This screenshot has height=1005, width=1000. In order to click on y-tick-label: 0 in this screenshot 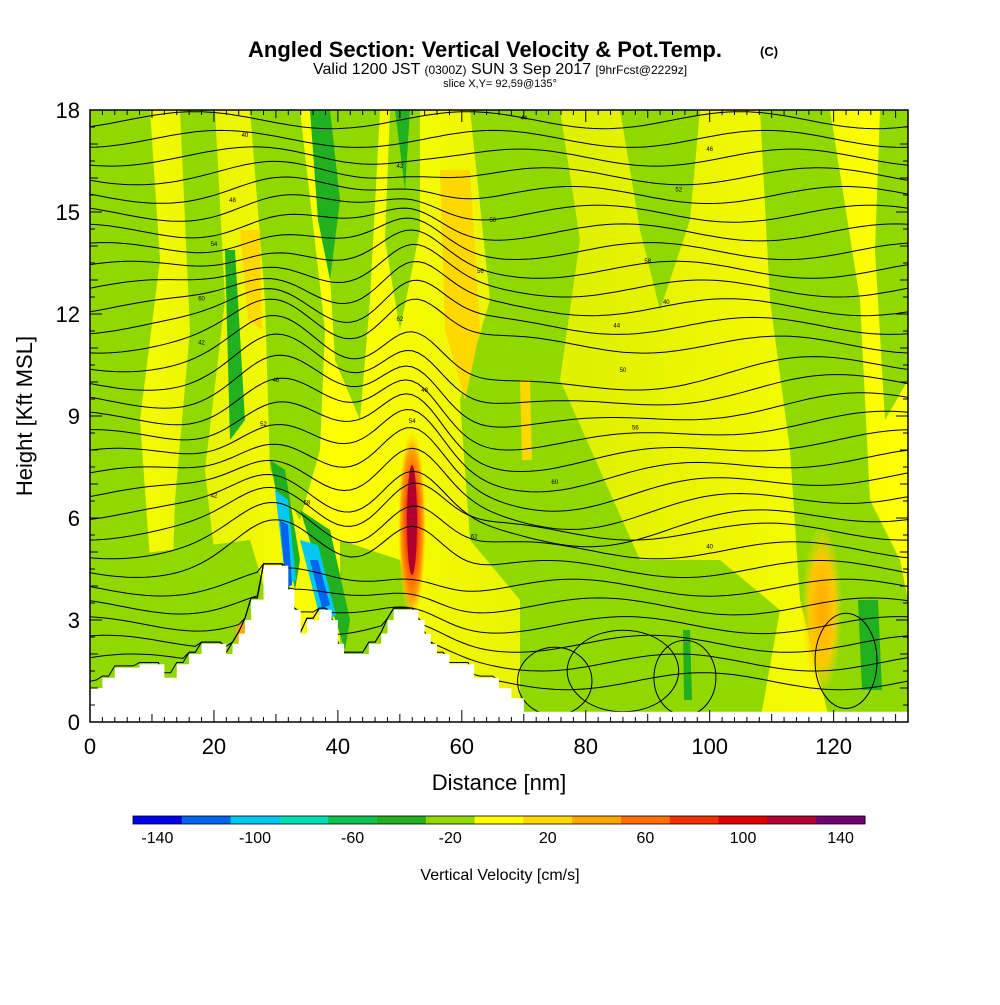, I will do `click(74, 722)`.